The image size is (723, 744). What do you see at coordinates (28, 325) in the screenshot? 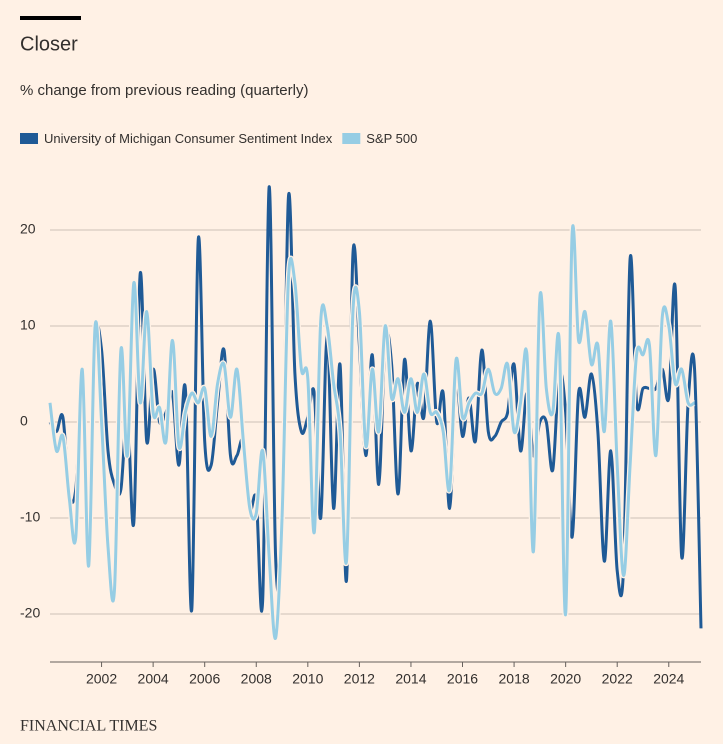
I see `y-tick-label: 10` at bounding box center [28, 325].